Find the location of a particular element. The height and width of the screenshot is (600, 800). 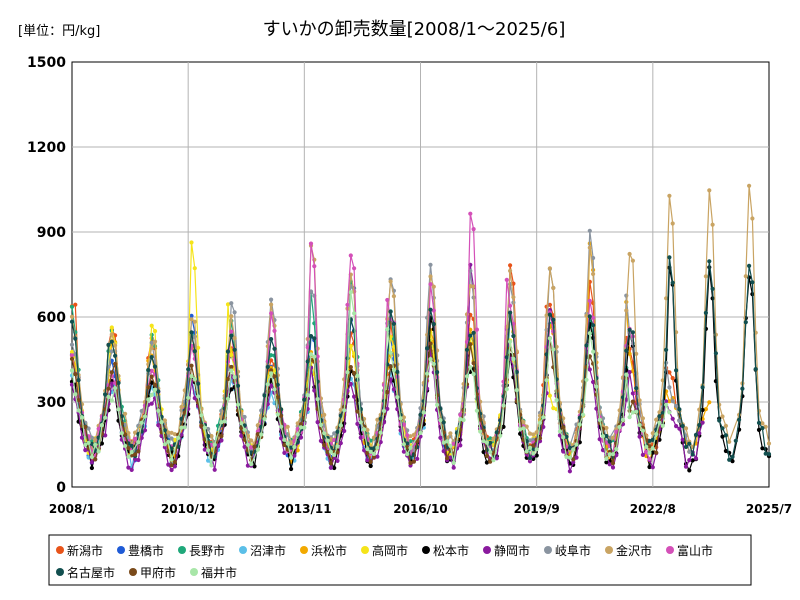

legend-label: 松本市 is located at coordinates (451, 550).